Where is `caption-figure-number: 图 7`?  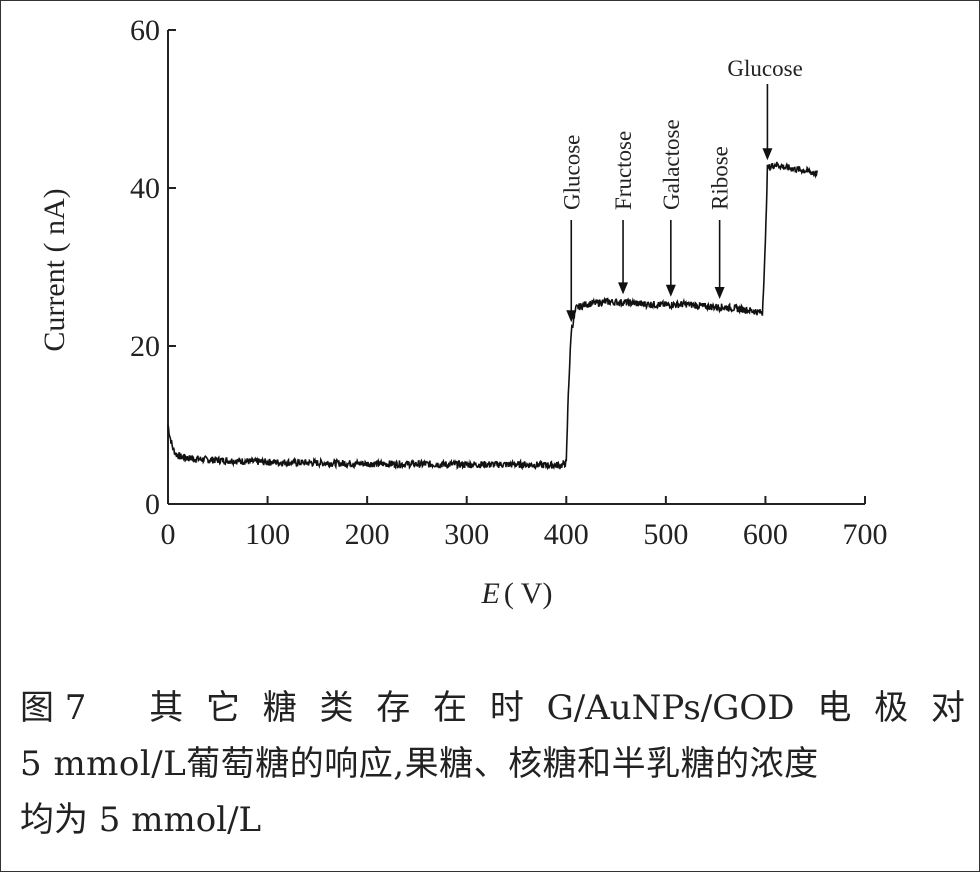
caption-figure-number: 图 7 is located at coordinates (53, 708).